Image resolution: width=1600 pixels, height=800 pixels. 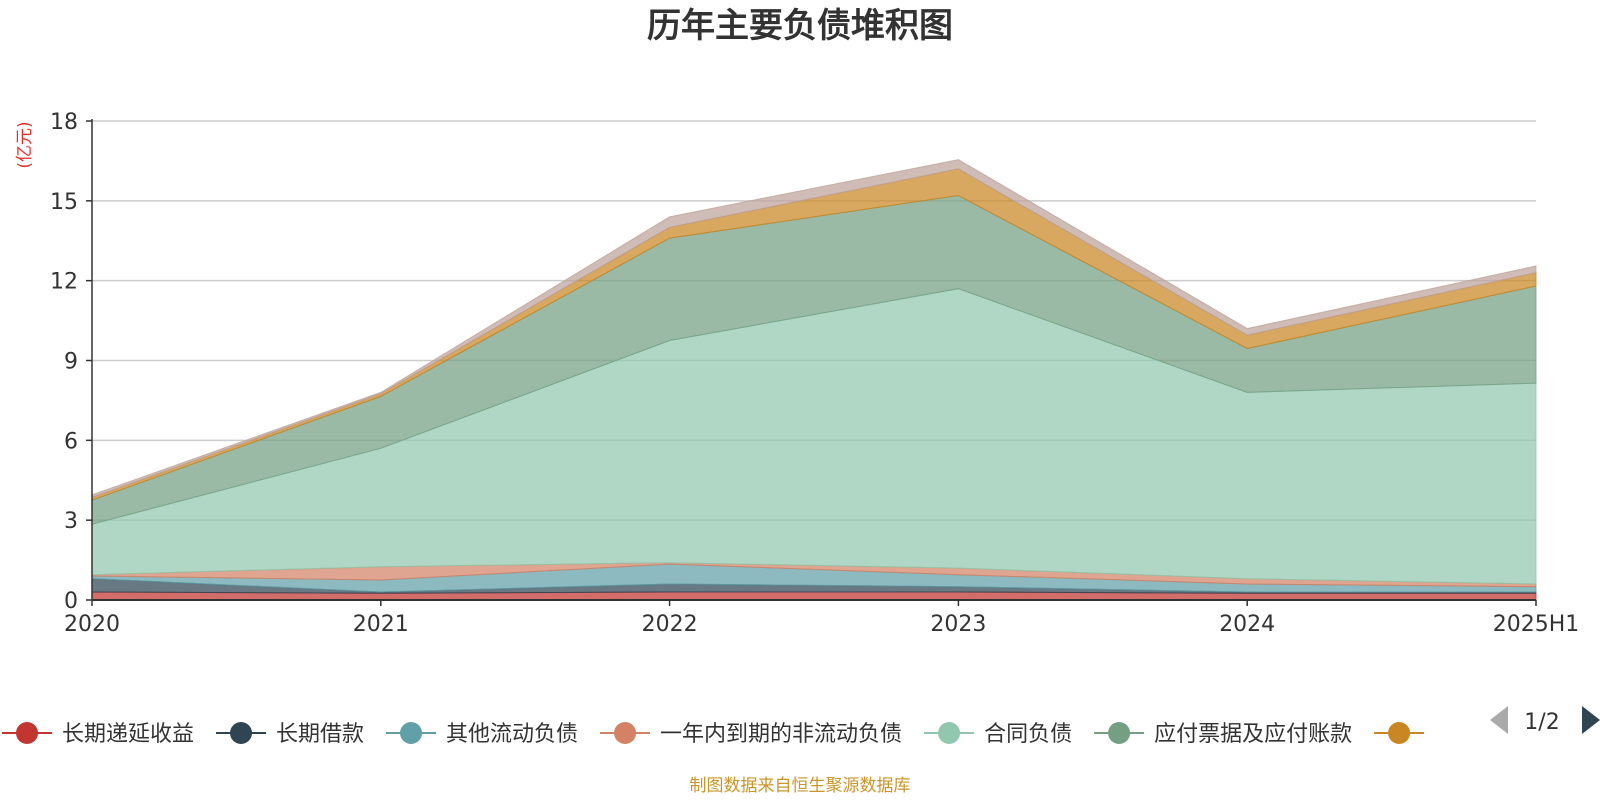 What do you see at coordinates (320, 734) in the screenshot?
I see `legend-label: 长期借款` at bounding box center [320, 734].